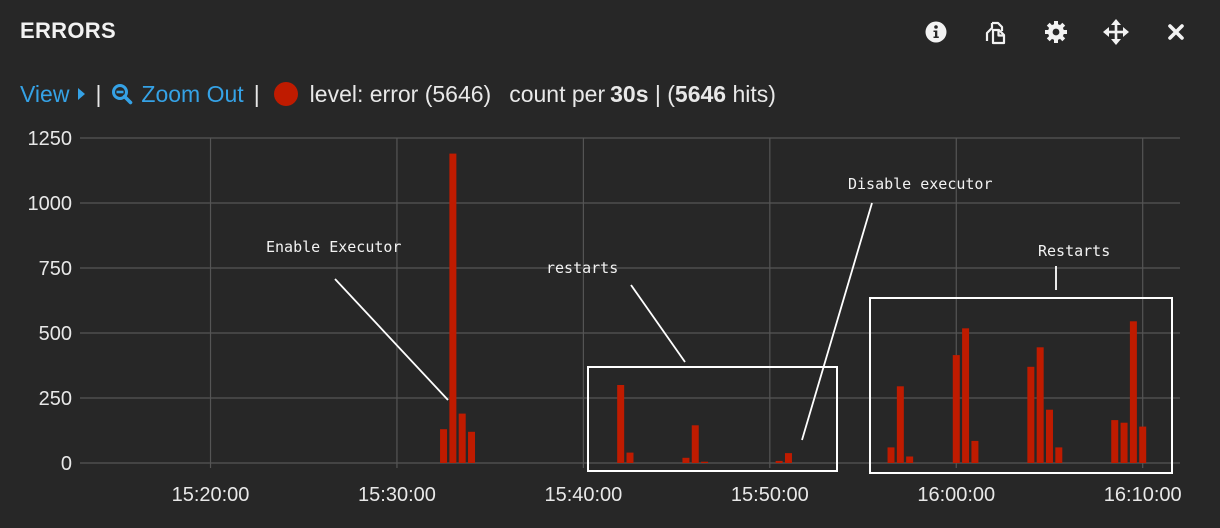 The height and width of the screenshot is (528, 1220). I want to click on y-tick-label: 750, so click(55, 269).